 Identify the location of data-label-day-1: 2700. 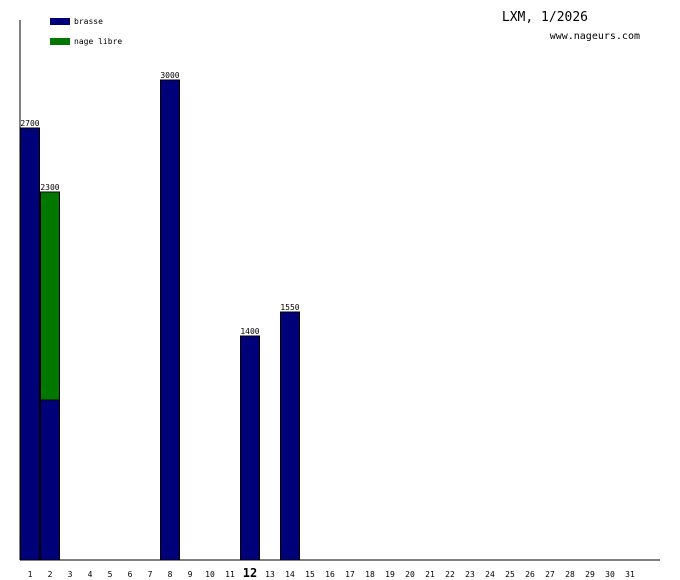
(29, 123).